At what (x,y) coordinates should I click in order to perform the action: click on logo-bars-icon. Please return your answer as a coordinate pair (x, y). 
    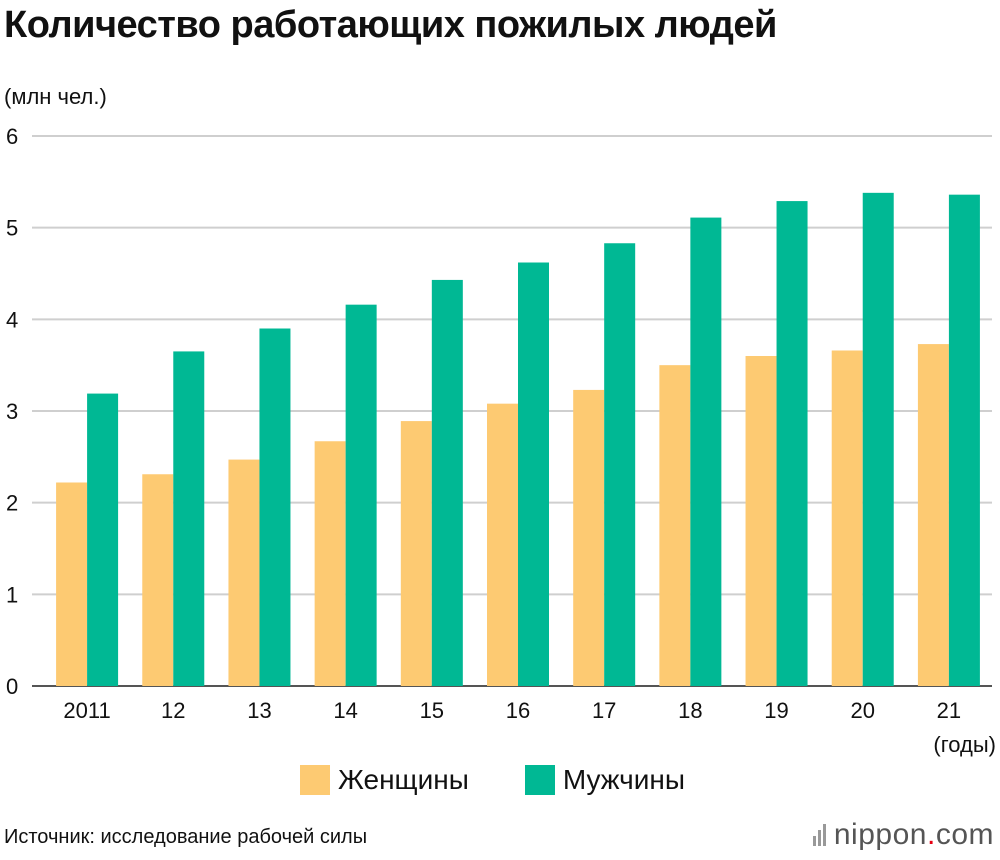
    Looking at the image, I should click on (820, 835).